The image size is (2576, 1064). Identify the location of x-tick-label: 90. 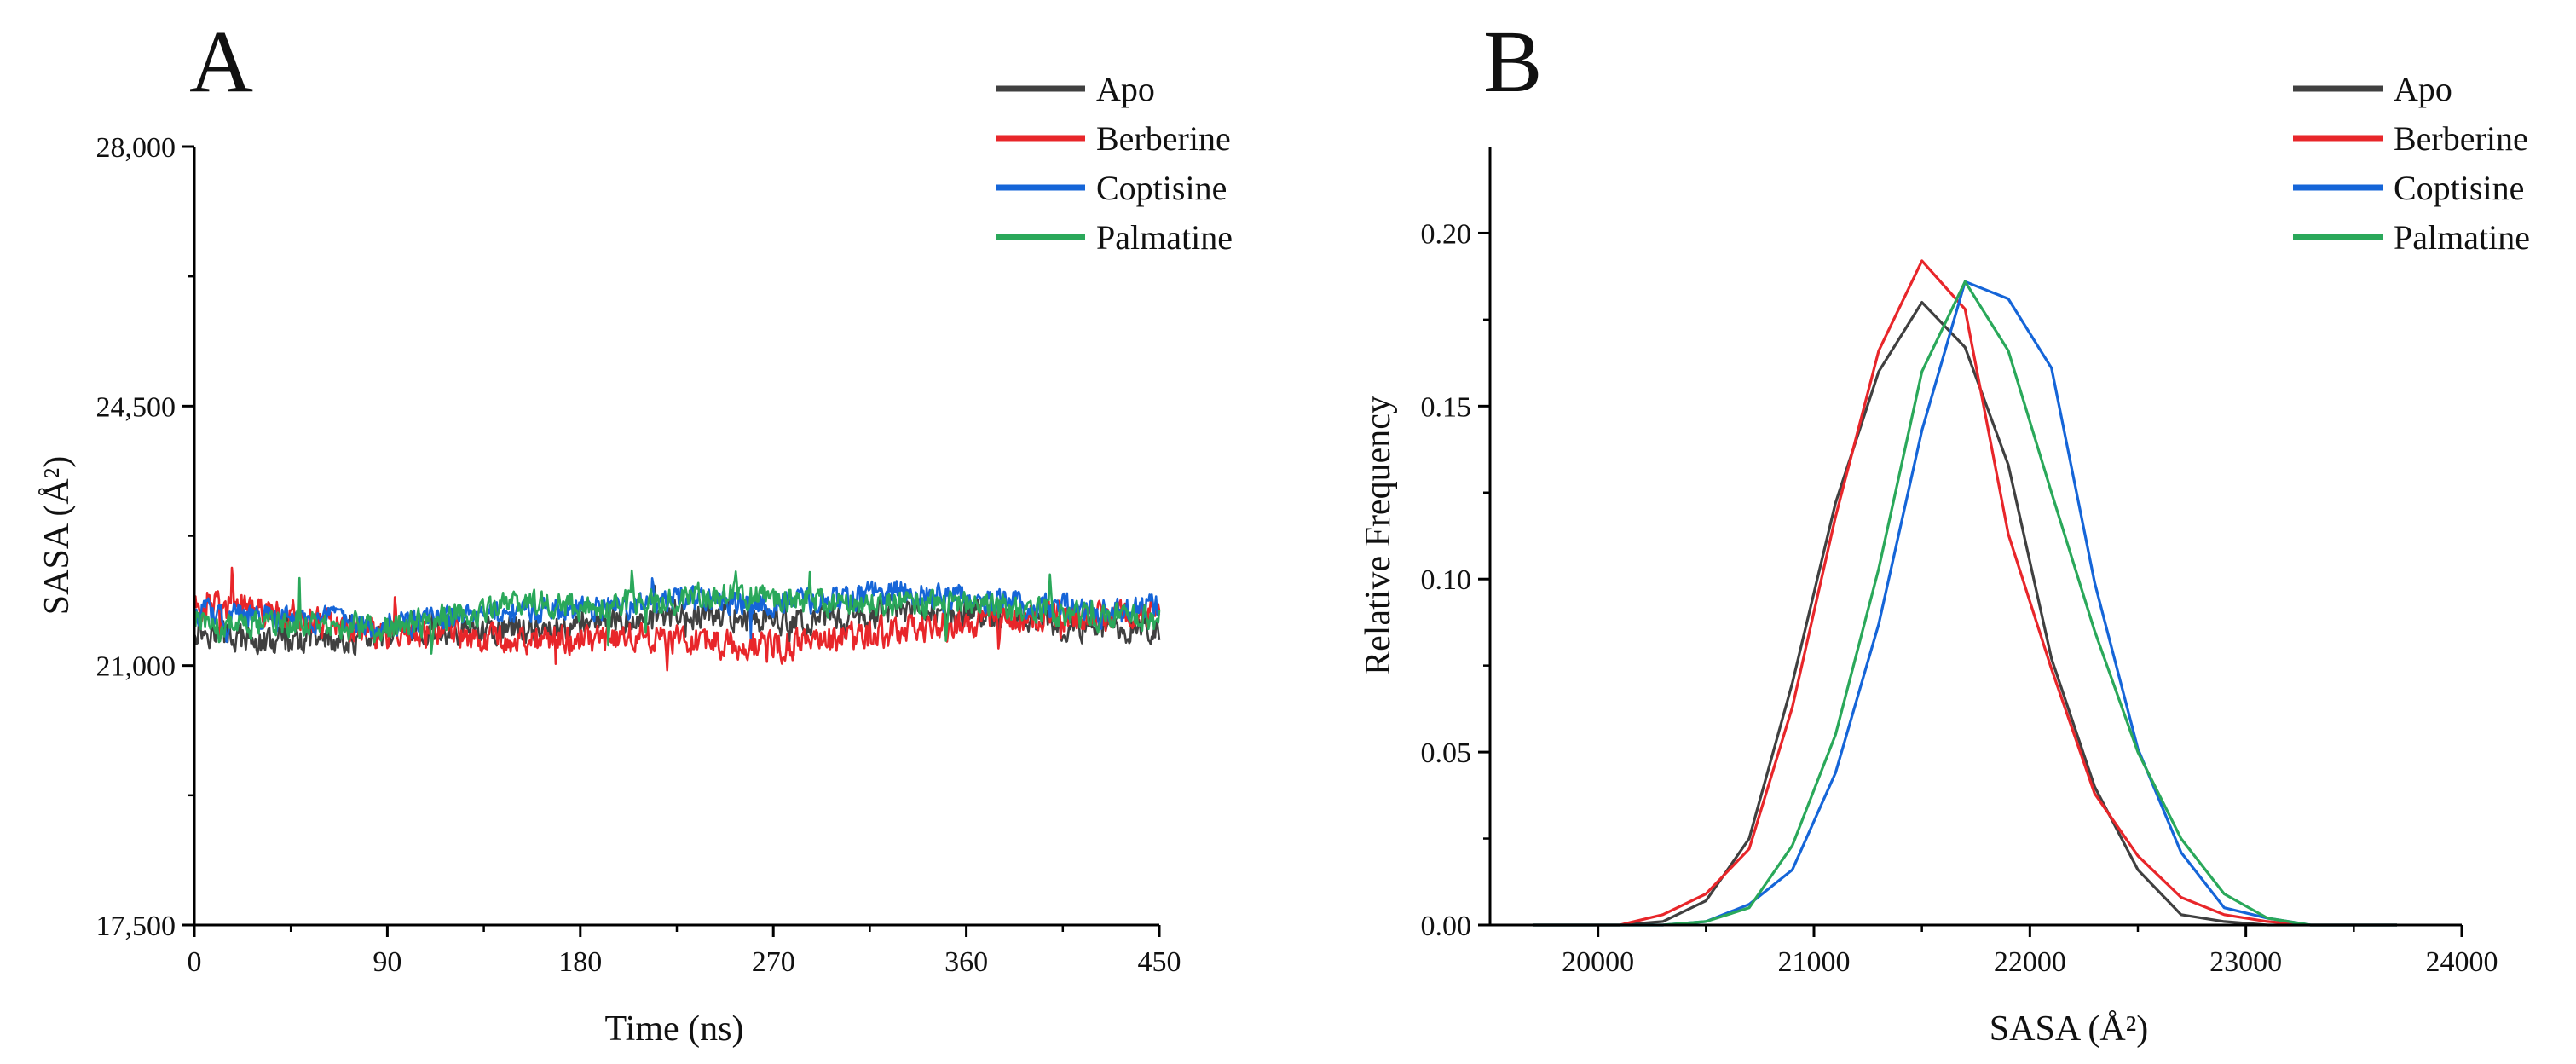
(387, 962).